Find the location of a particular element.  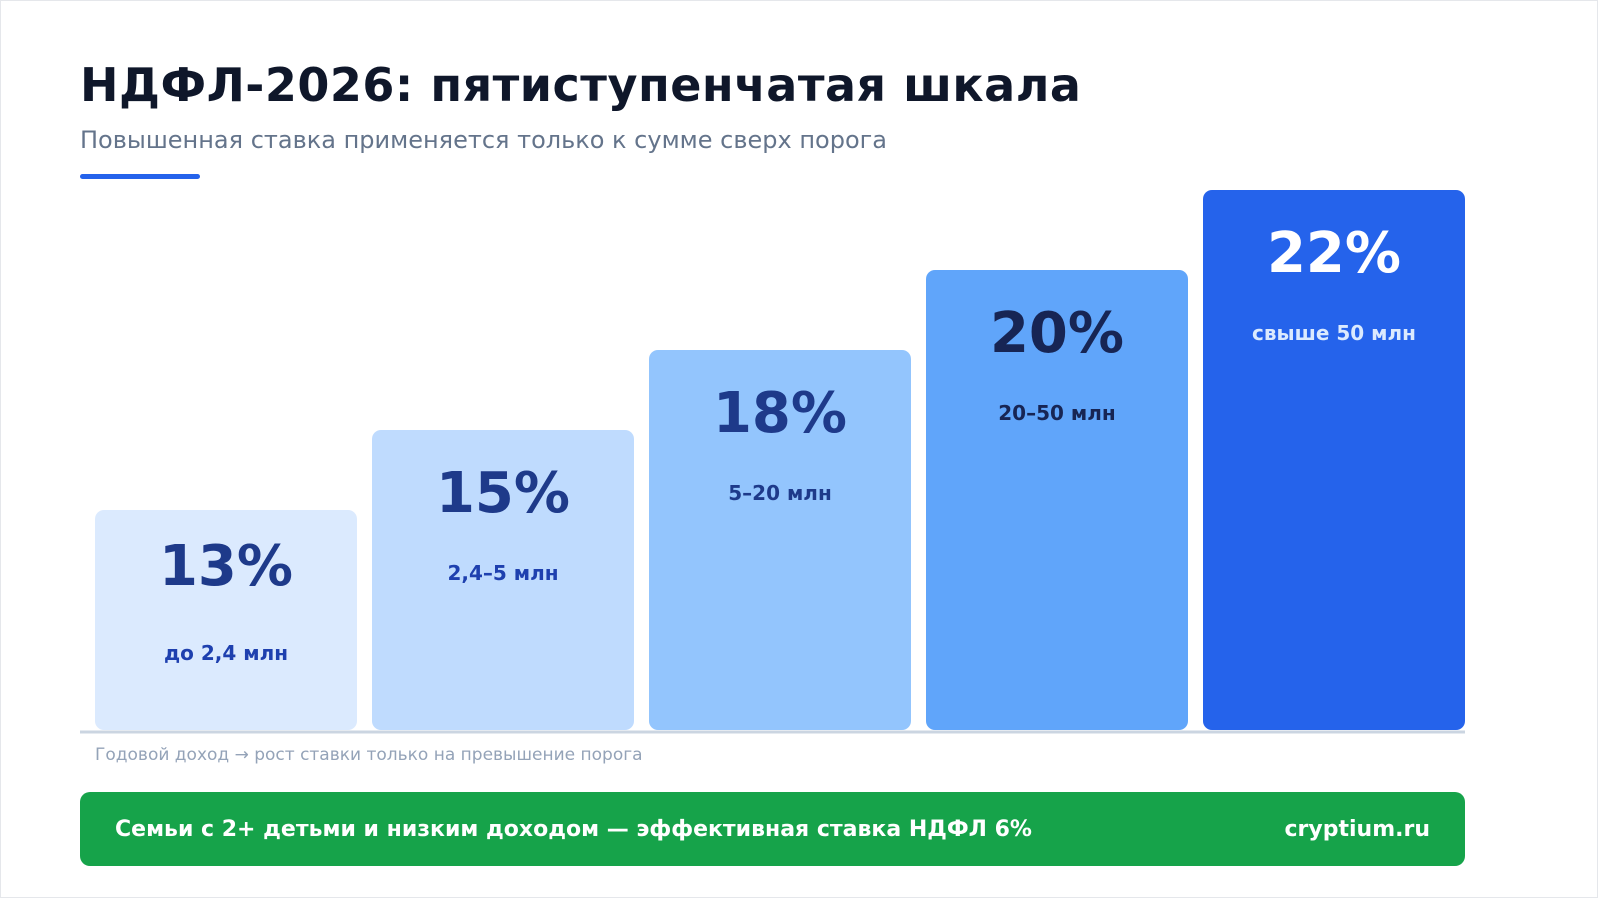

banner-site-link: cryptium.ru is located at coordinates (1357, 829).